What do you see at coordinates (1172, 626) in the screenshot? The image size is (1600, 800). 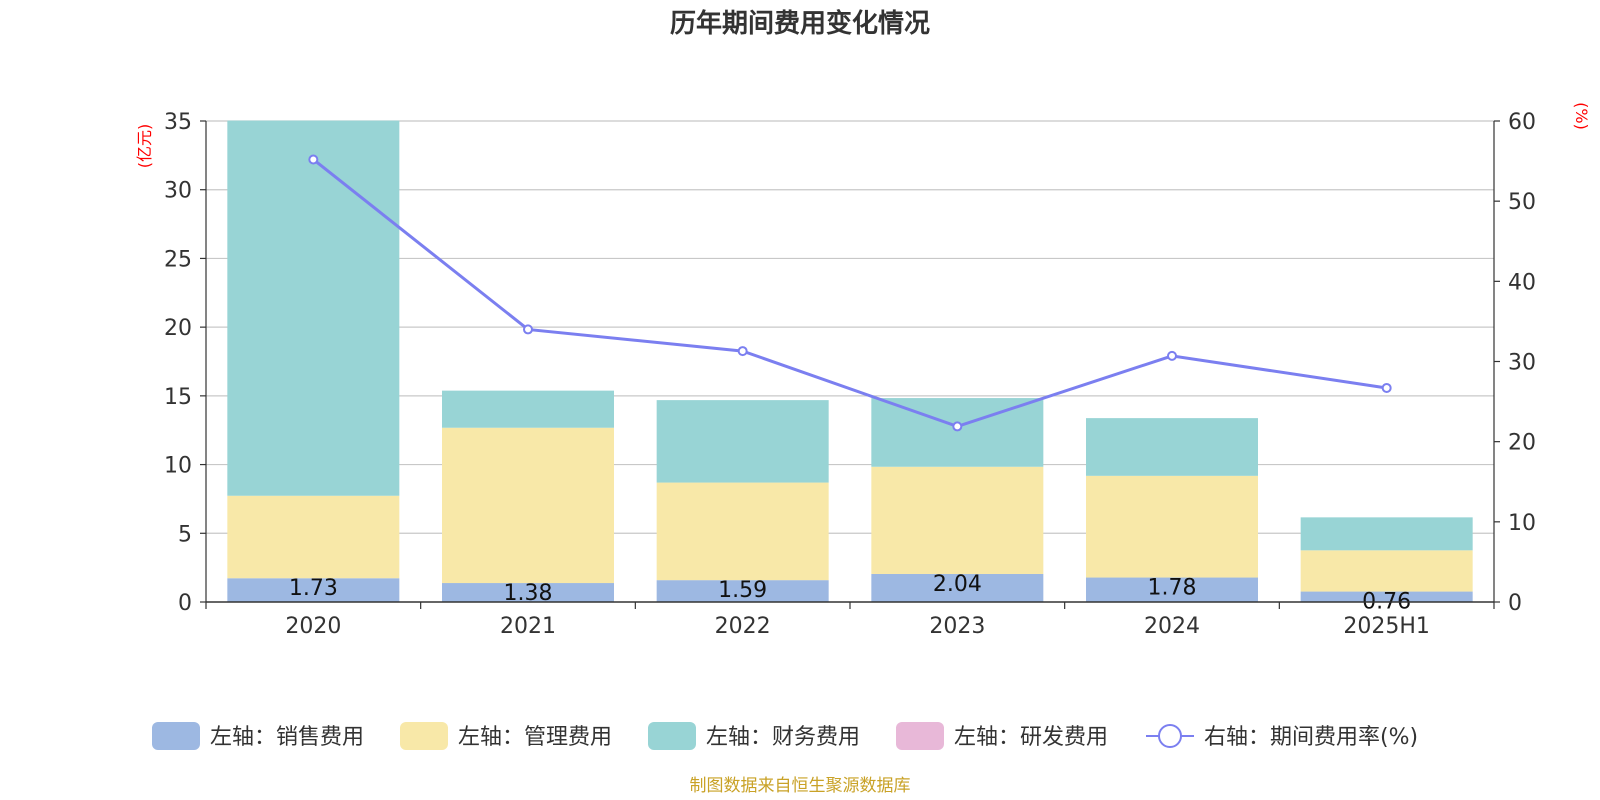 I see `x-tick-label: 2024` at bounding box center [1172, 626].